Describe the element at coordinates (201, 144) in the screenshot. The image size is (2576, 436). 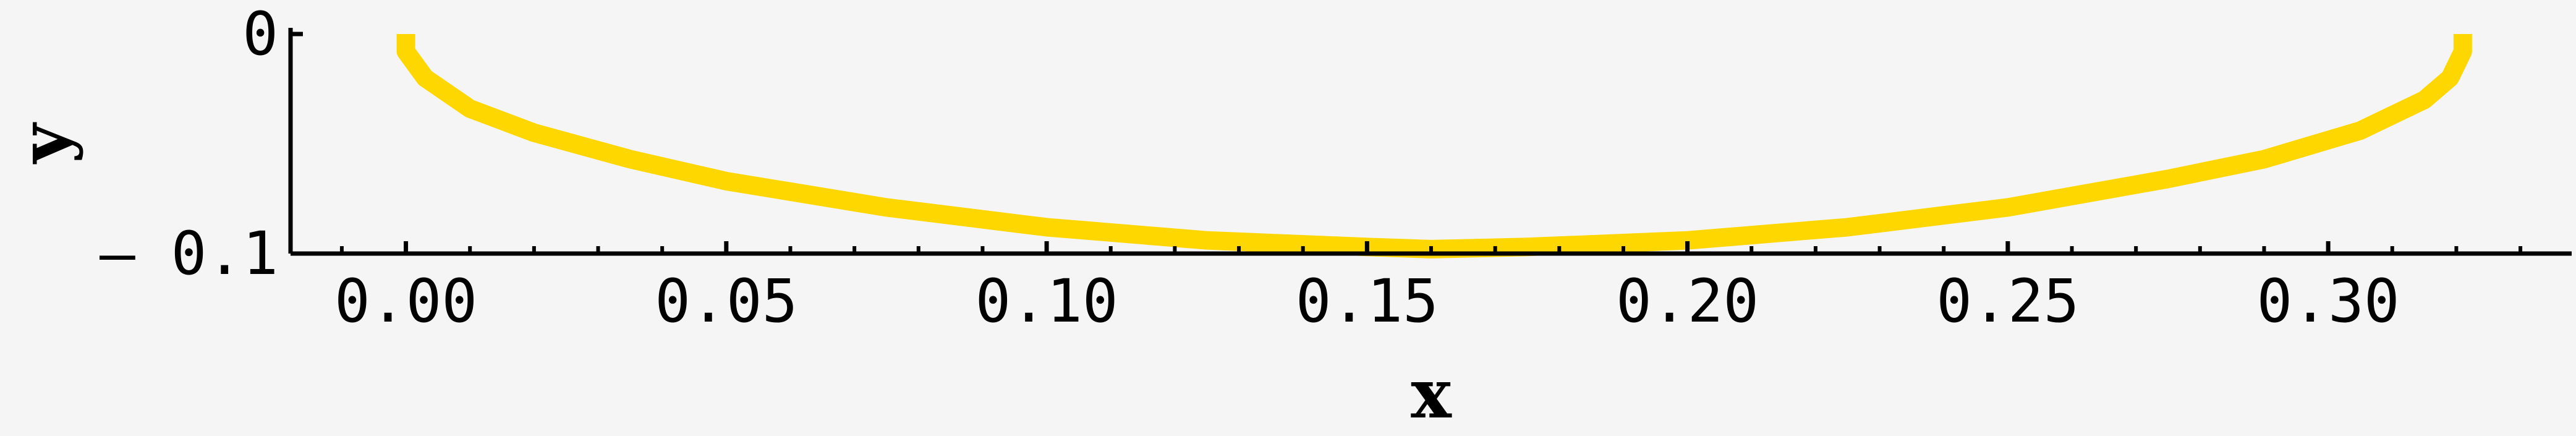
I see `y-ticks: 0 – 0.1` at that location.